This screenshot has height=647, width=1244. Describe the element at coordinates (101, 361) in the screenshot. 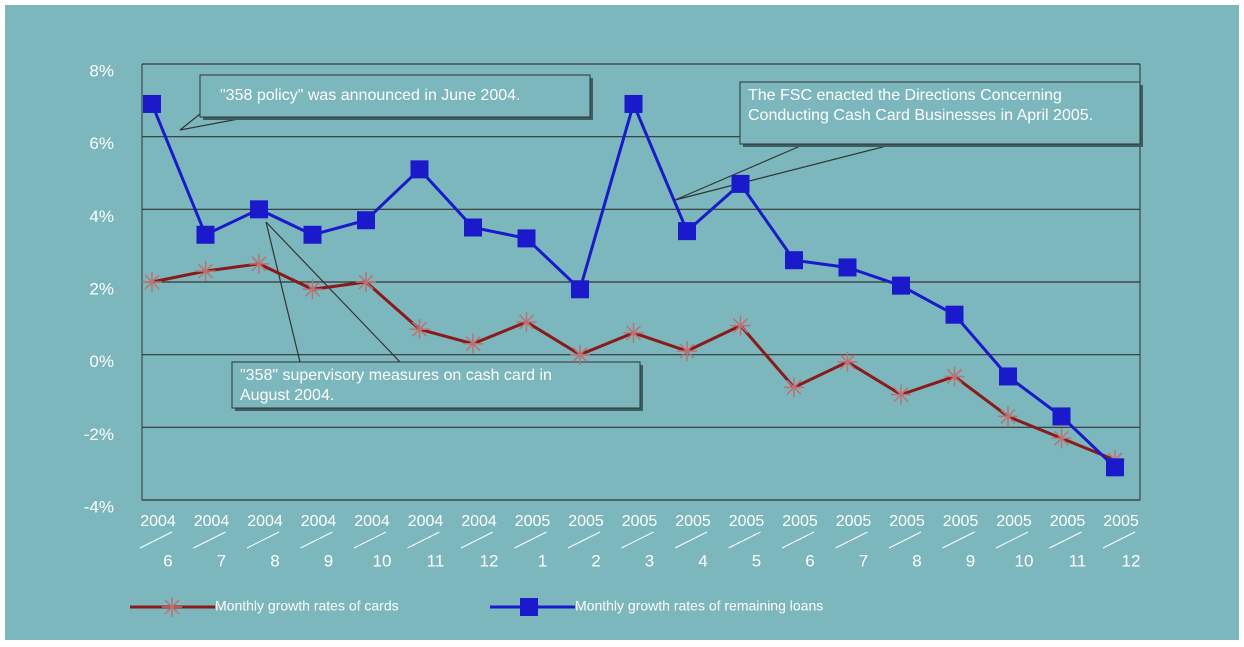

I see `y-tick-label: 0%` at that location.